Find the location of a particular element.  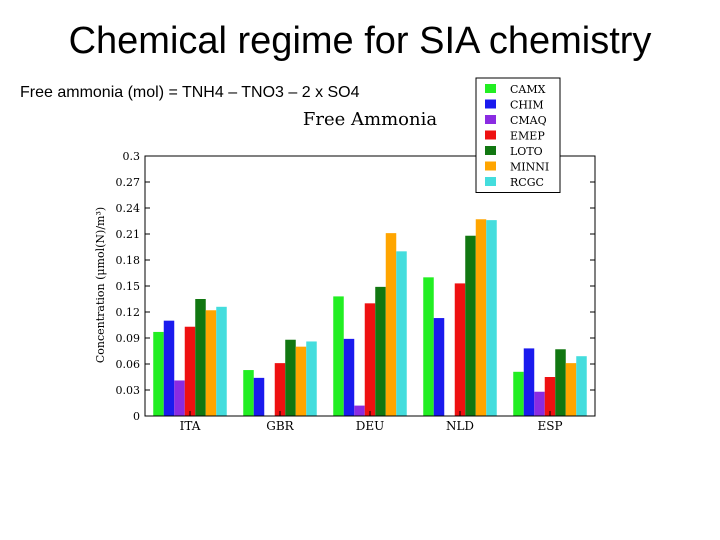

legend-swatch-cmaq is located at coordinates (490, 119).